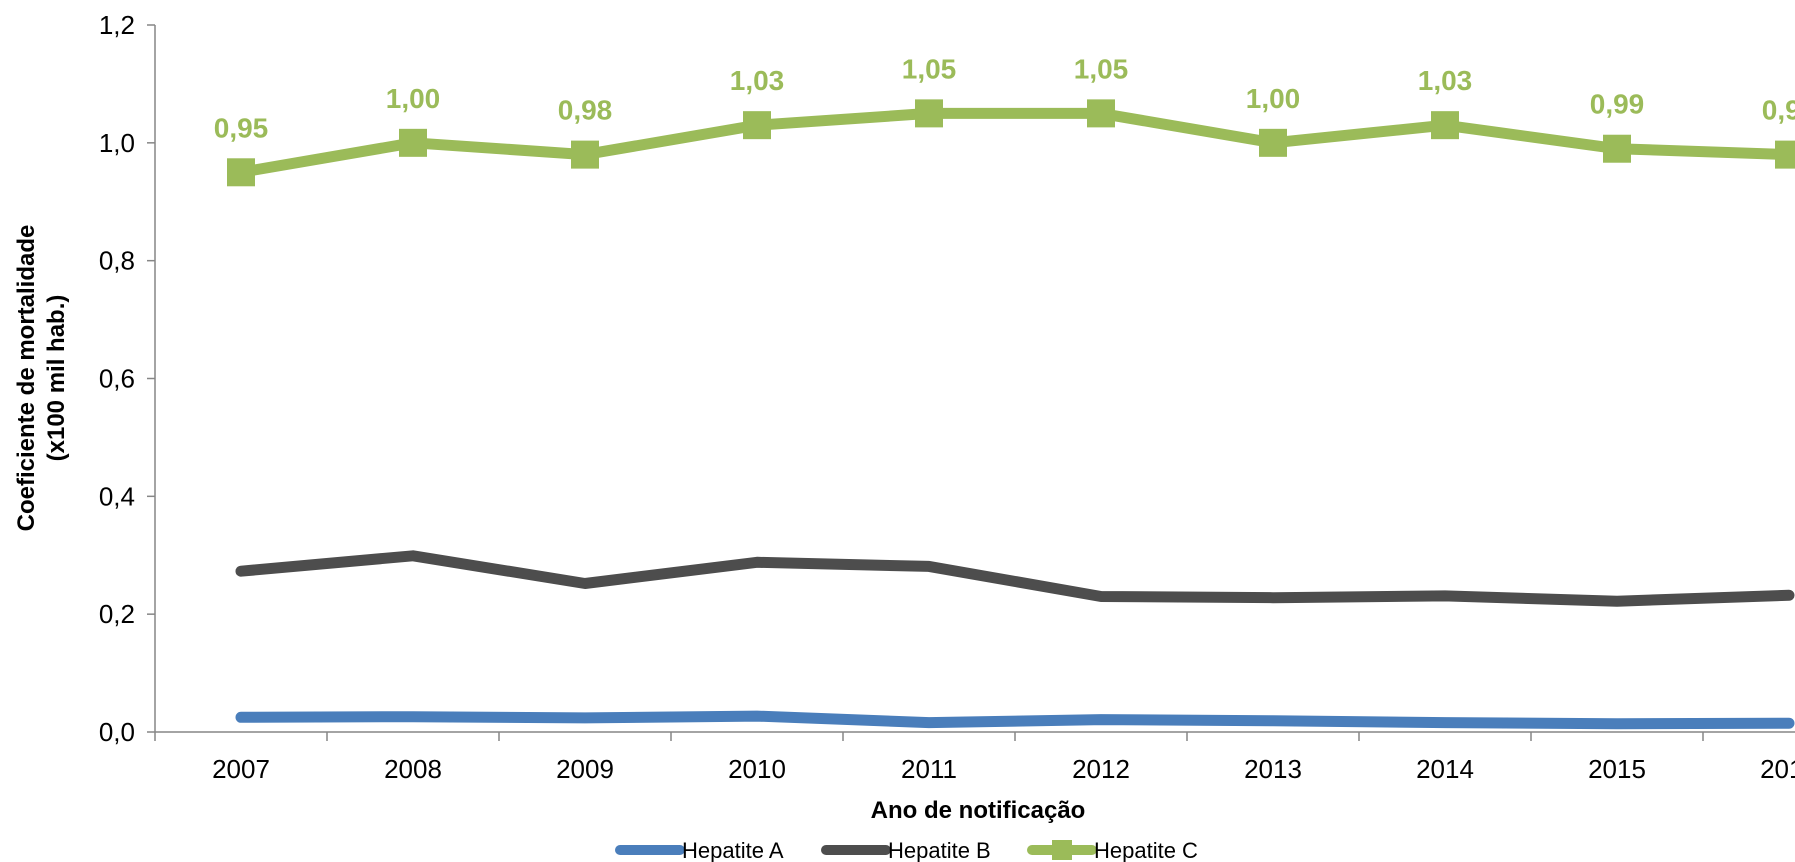 The width and height of the screenshot is (1795, 862). What do you see at coordinates (1617, 104) in the screenshot?
I see `data-label: 0,99` at bounding box center [1617, 104].